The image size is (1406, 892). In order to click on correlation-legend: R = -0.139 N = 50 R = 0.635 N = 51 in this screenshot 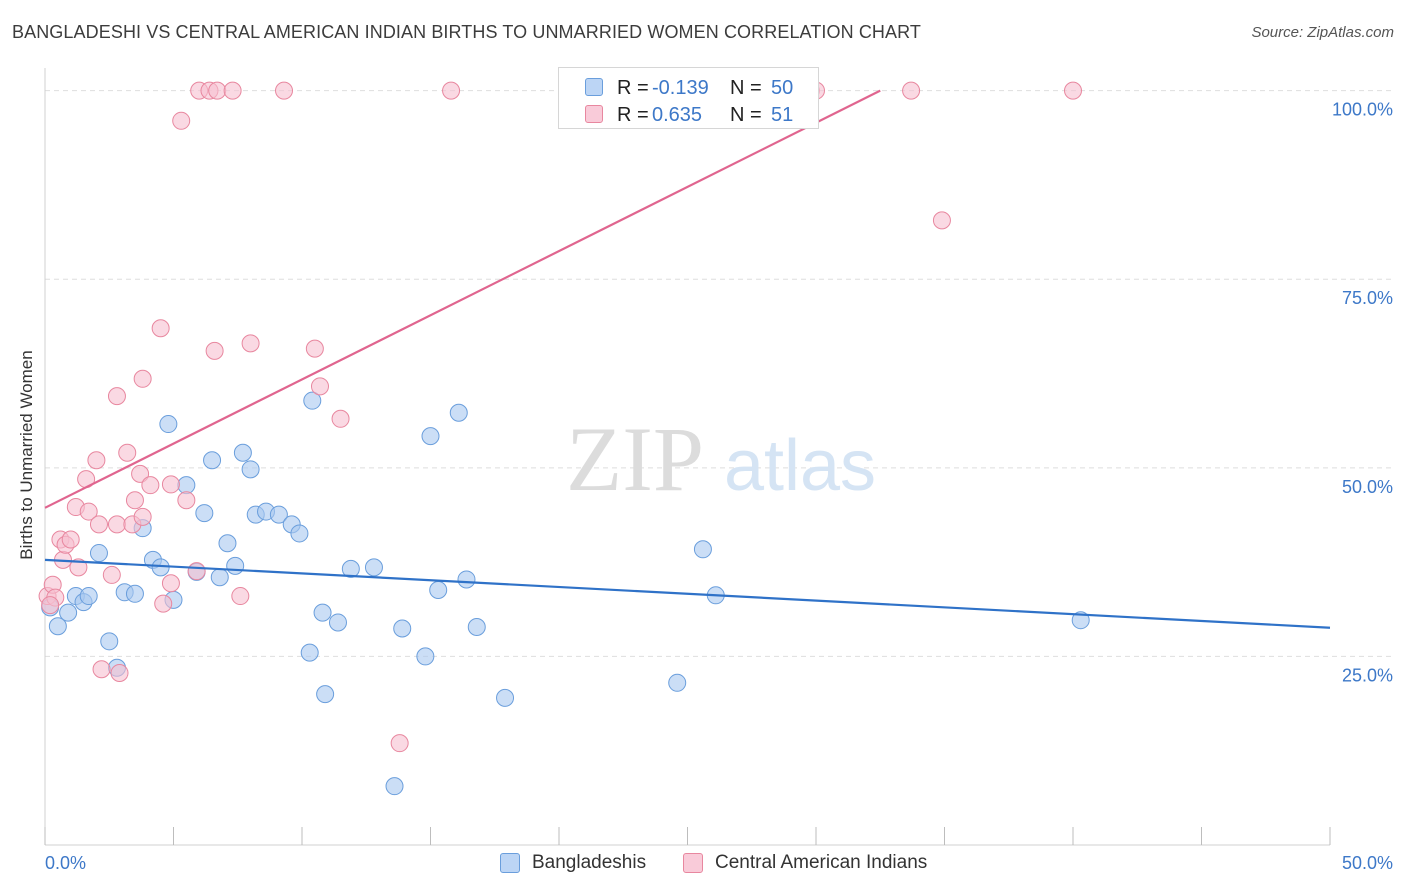, I will do `click(688, 98)`.